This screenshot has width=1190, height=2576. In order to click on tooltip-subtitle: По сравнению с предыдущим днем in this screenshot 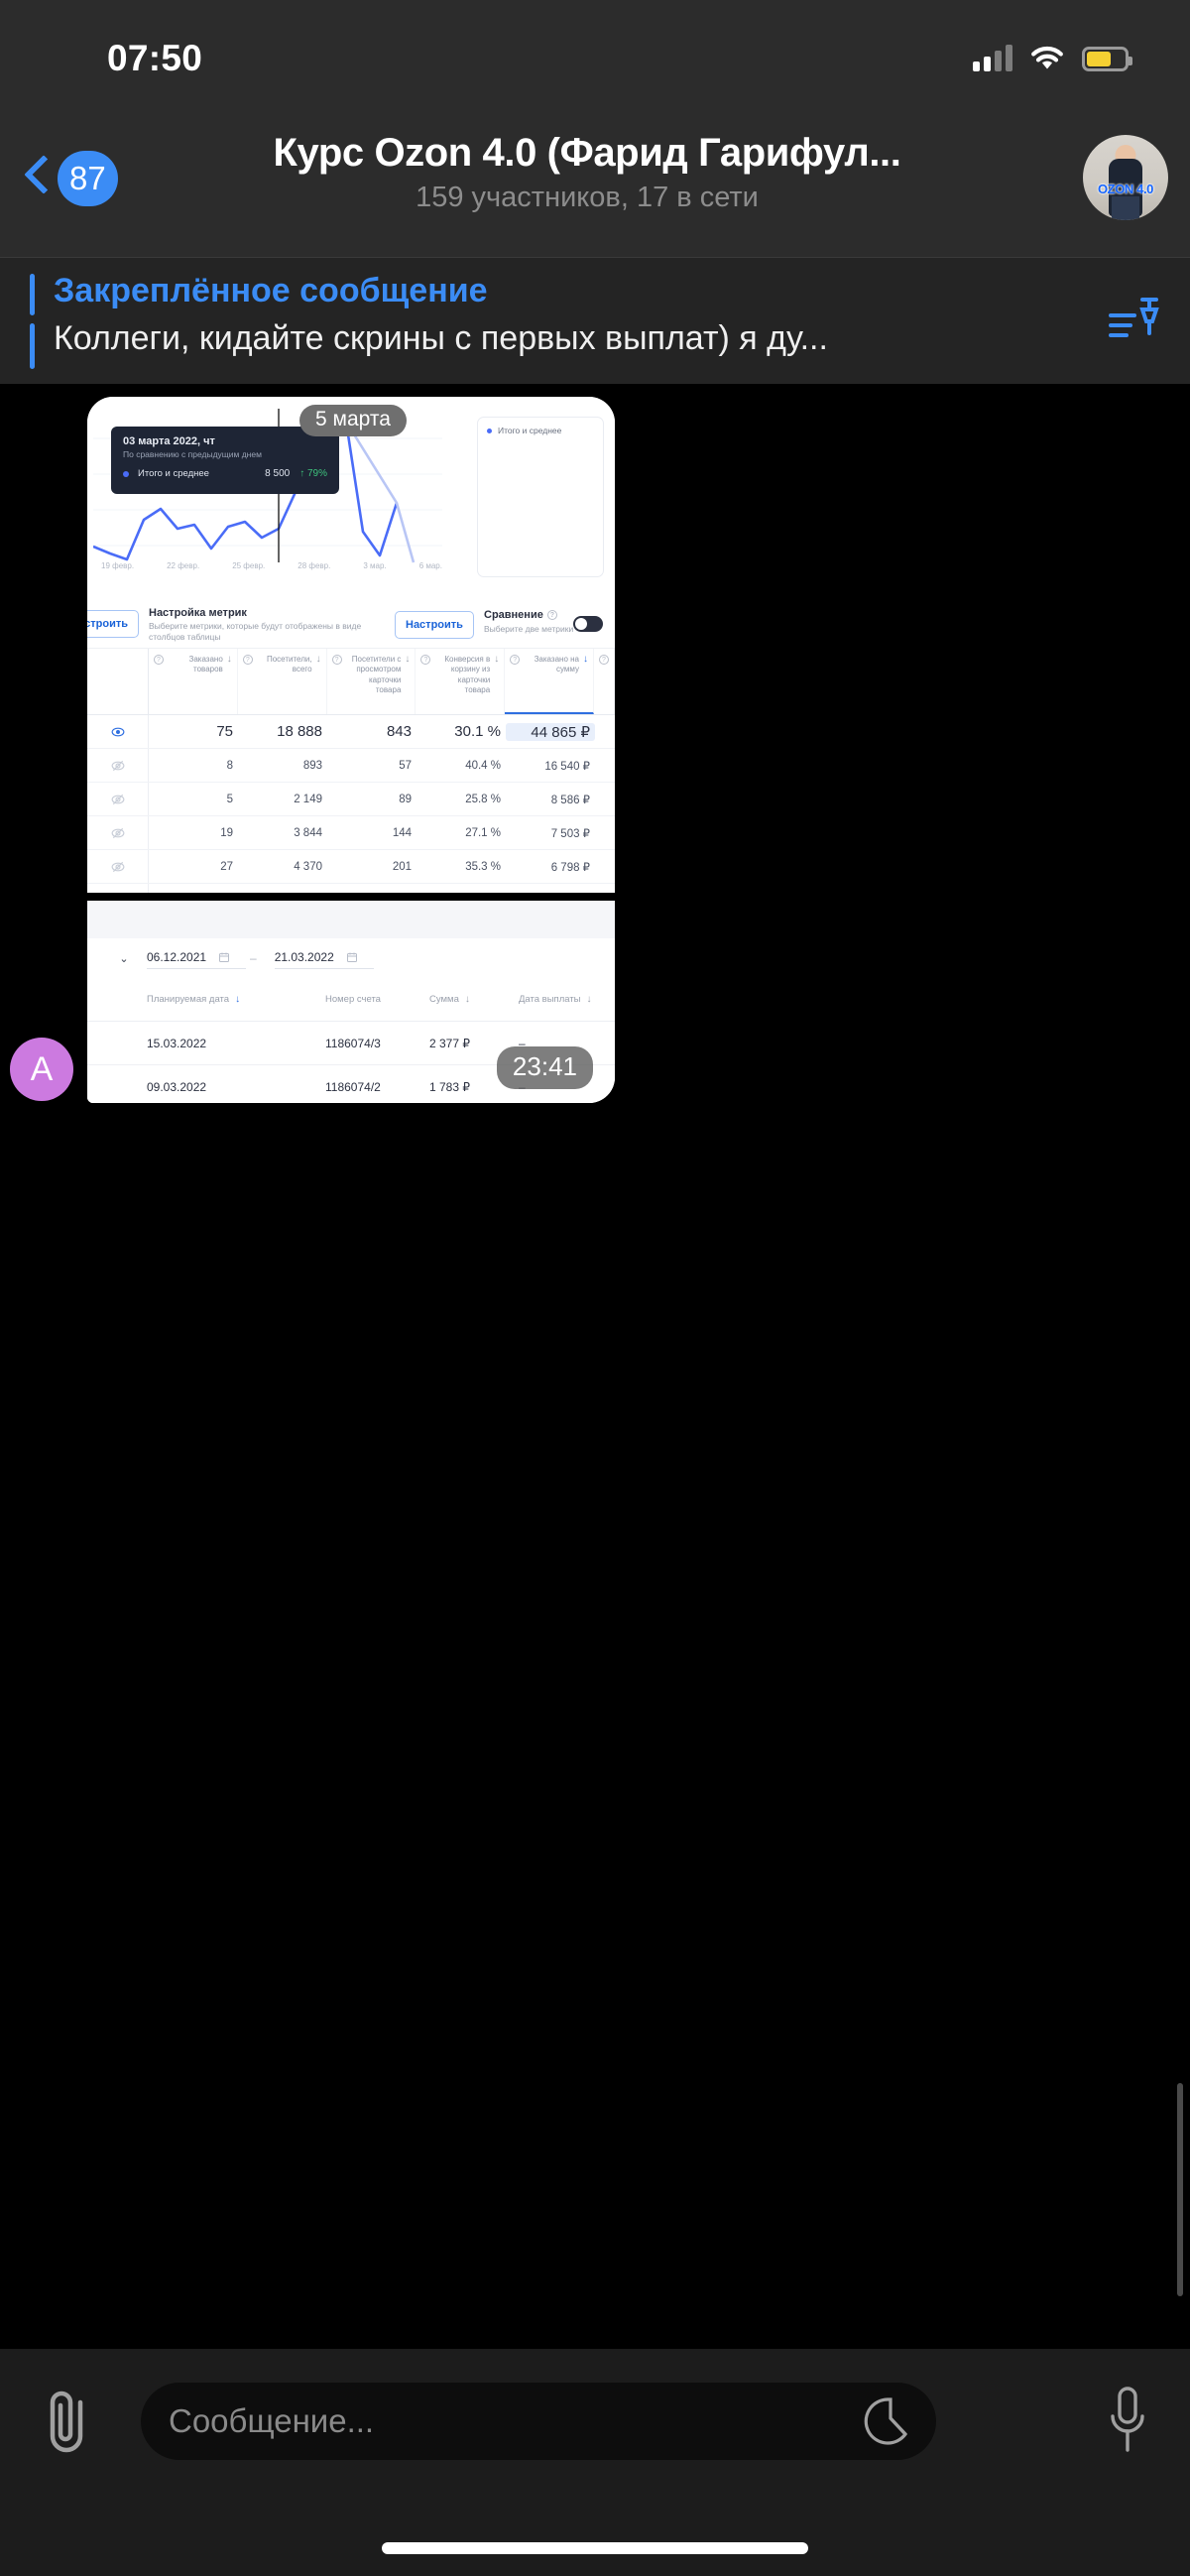, I will do `click(192, 454)`.